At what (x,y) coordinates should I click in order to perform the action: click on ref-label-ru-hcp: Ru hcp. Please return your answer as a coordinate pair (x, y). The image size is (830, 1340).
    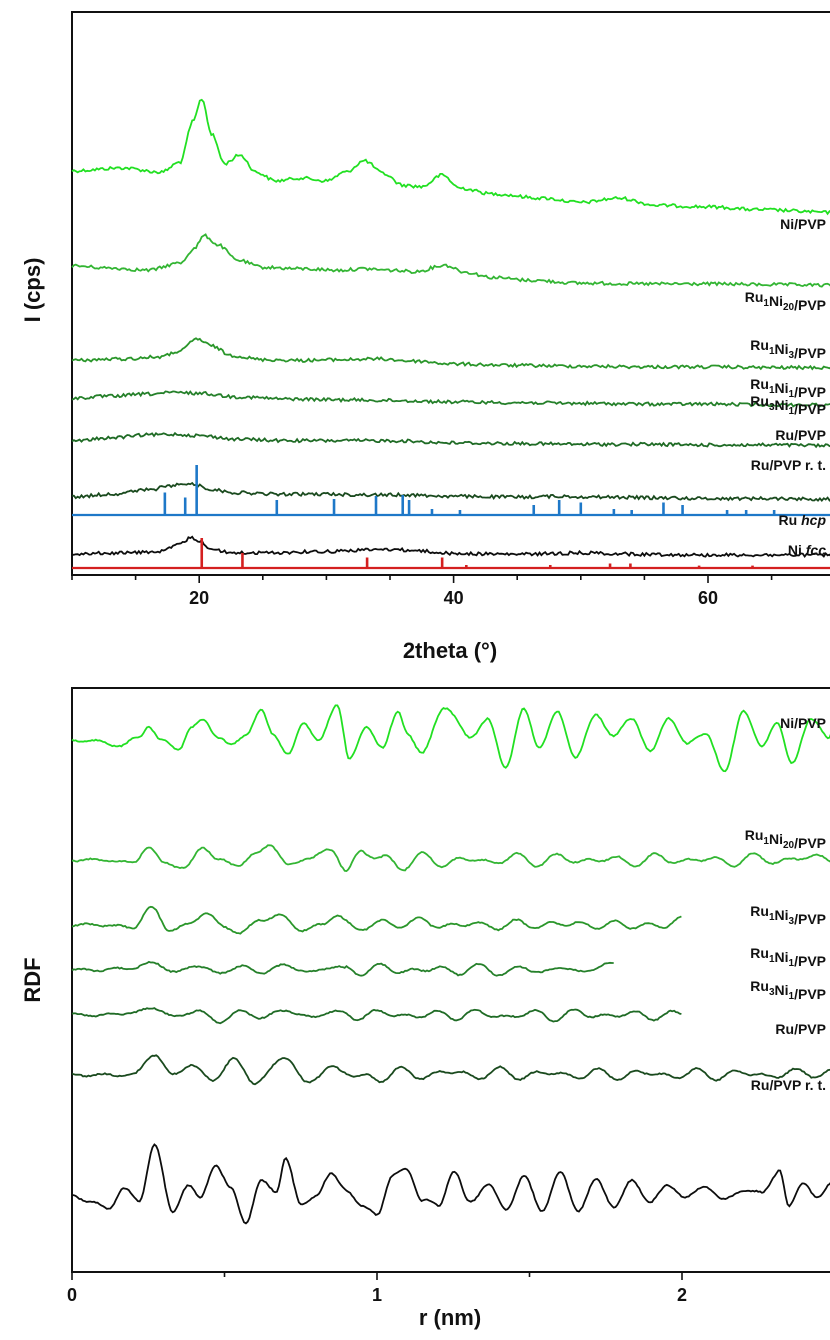
    Looking at the image, I should click on (803, 520).